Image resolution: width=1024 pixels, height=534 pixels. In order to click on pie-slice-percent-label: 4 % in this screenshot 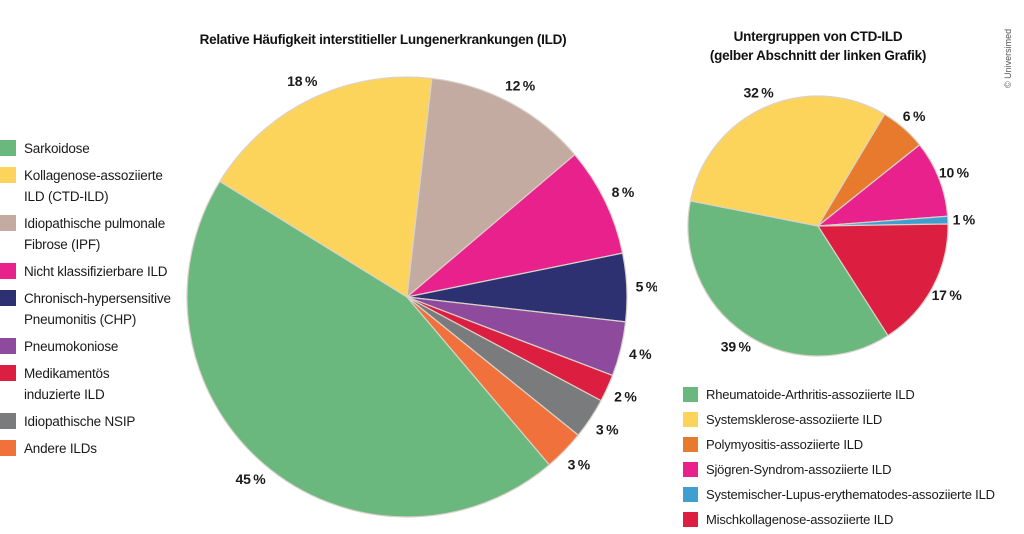, I will do `click(640, 354)`.